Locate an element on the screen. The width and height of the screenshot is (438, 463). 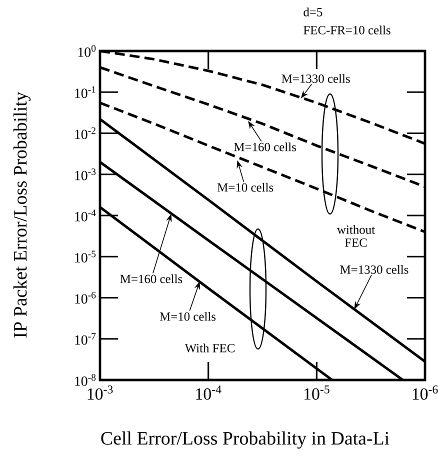
y-tick-label: 10$^{-5}$ is located at coordinates (85, 256).